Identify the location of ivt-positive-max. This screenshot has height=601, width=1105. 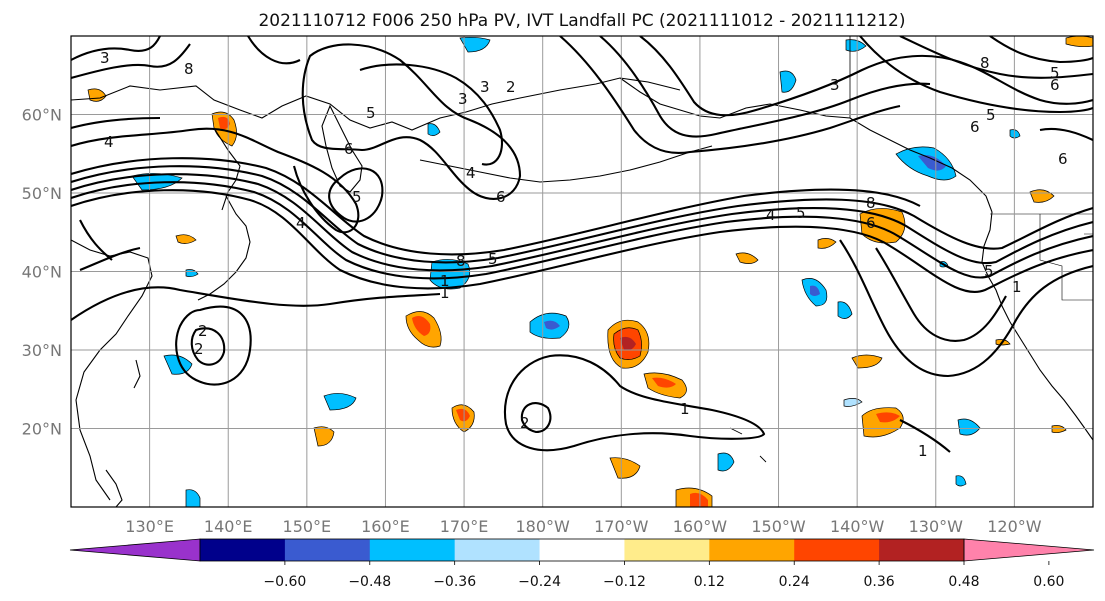
(628, 343).